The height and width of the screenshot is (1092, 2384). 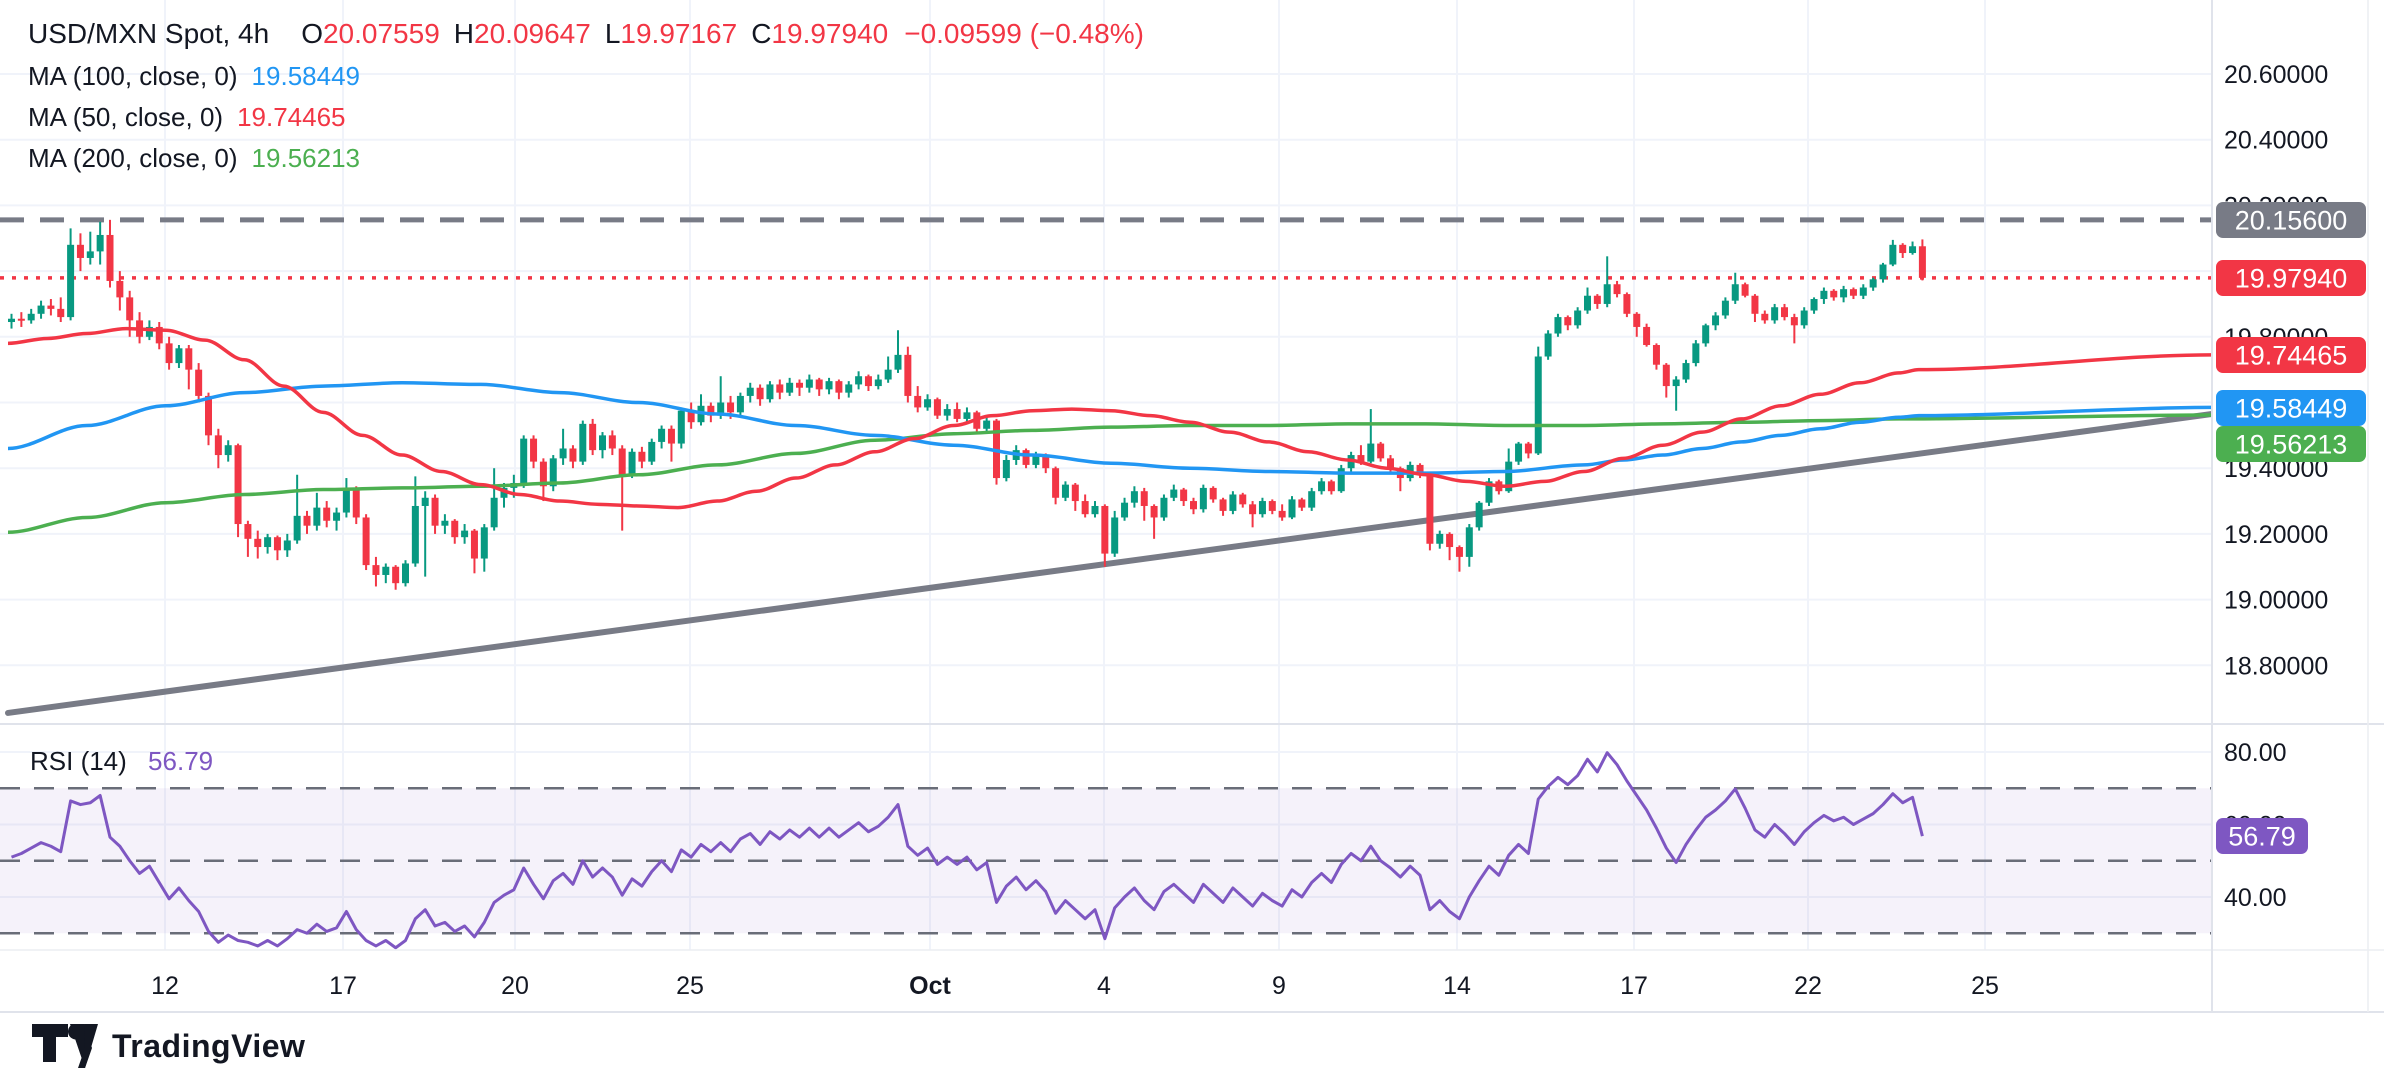 I want to click on time-tick-label-17: 17, so click(x=343, y=986).